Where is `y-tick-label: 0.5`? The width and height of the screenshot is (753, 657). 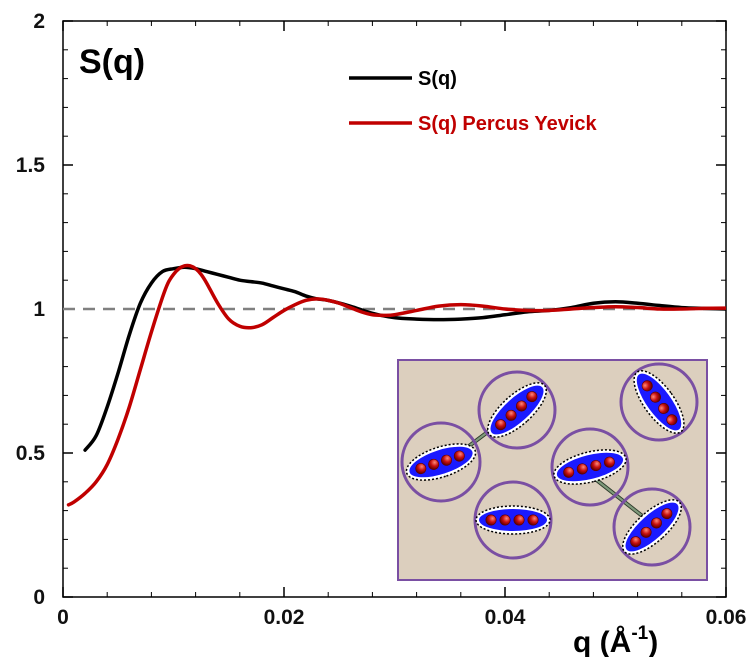
y-tick-label: 0.5 is located at coordinates (31, 453).